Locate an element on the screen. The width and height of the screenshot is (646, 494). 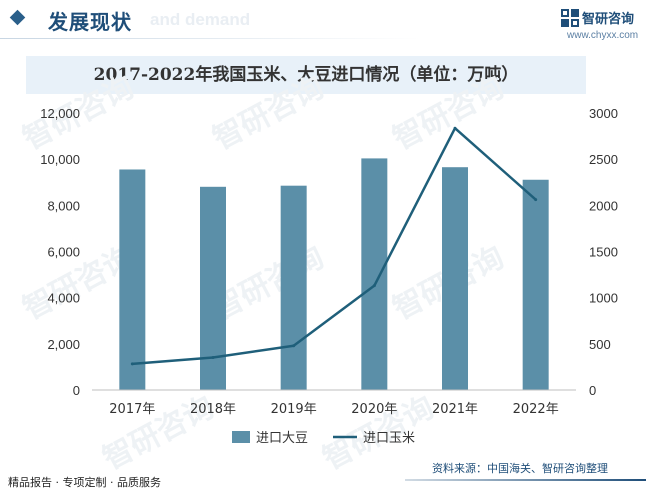
y-left-tick-label: 10,000 is located at coordinates (60, 159).